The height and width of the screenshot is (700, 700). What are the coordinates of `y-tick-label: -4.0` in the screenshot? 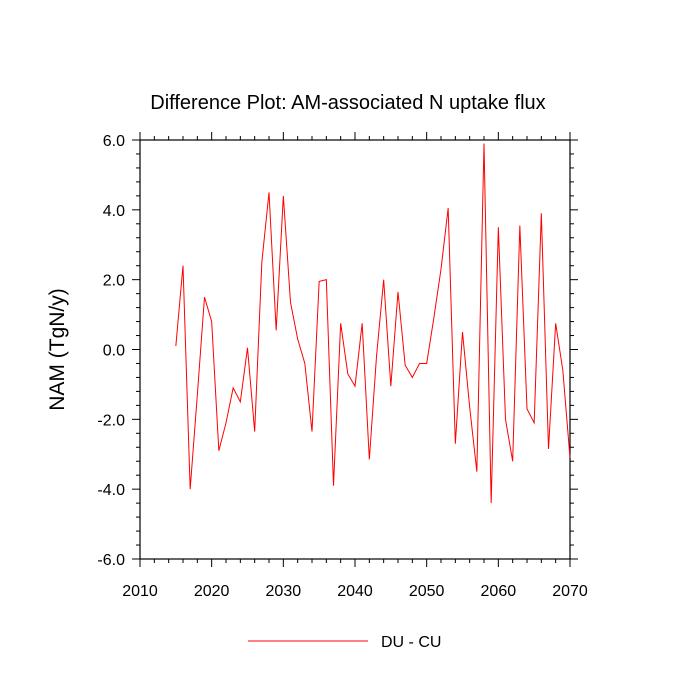 It's located at (111, 490).